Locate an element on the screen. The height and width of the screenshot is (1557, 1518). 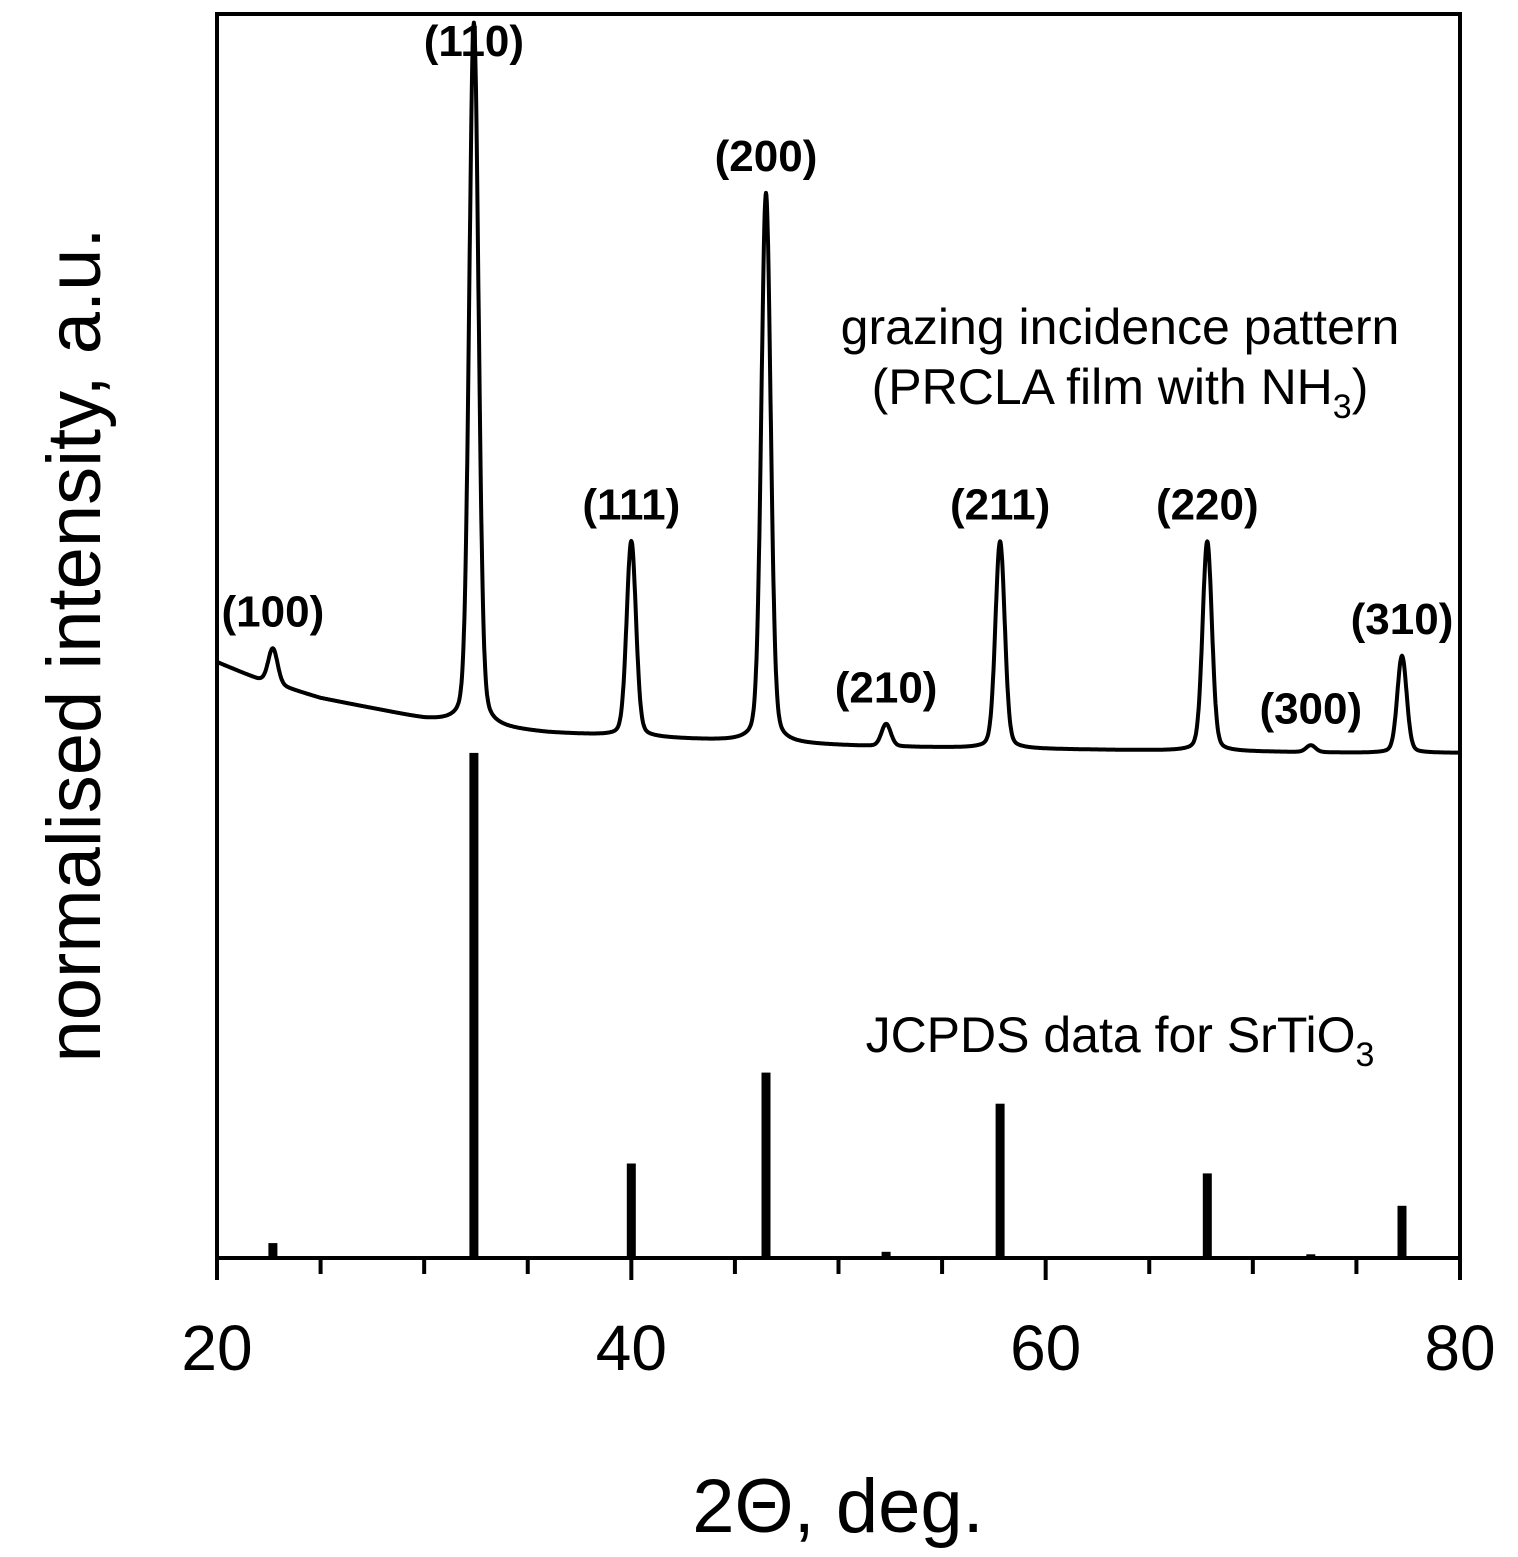
annotation-gi2: (PRCLA film with NH3) is located at coordinates (1120, 392).